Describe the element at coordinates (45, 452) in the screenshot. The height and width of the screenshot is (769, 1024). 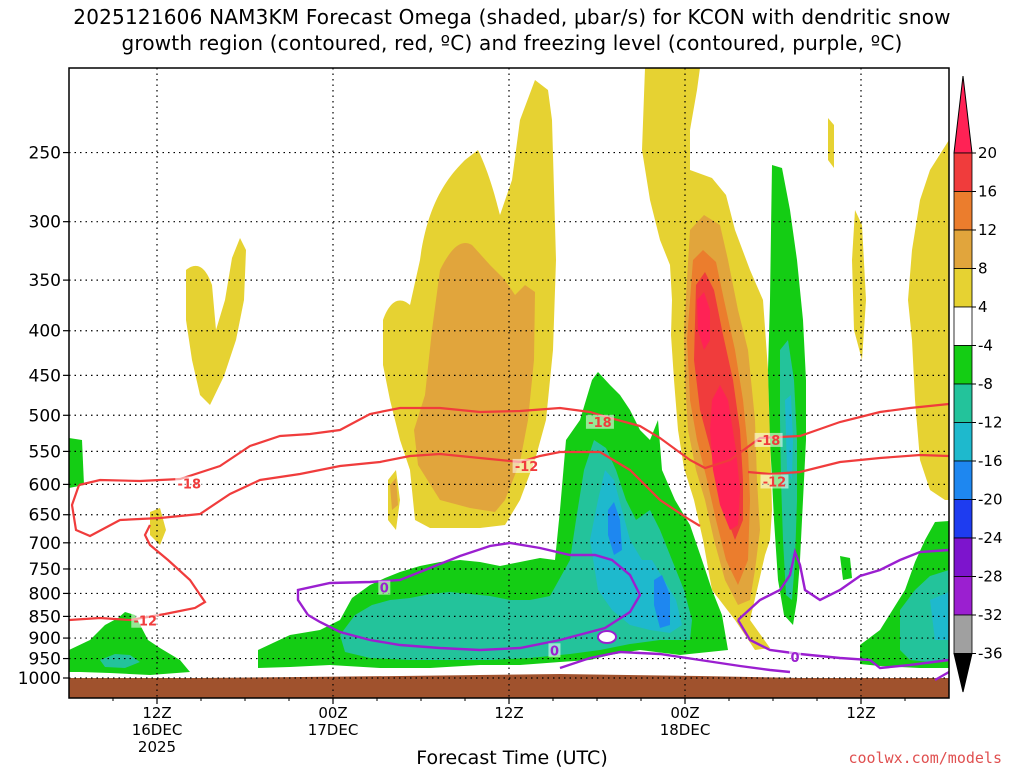
I see `y-tick-label: 550` at that location.